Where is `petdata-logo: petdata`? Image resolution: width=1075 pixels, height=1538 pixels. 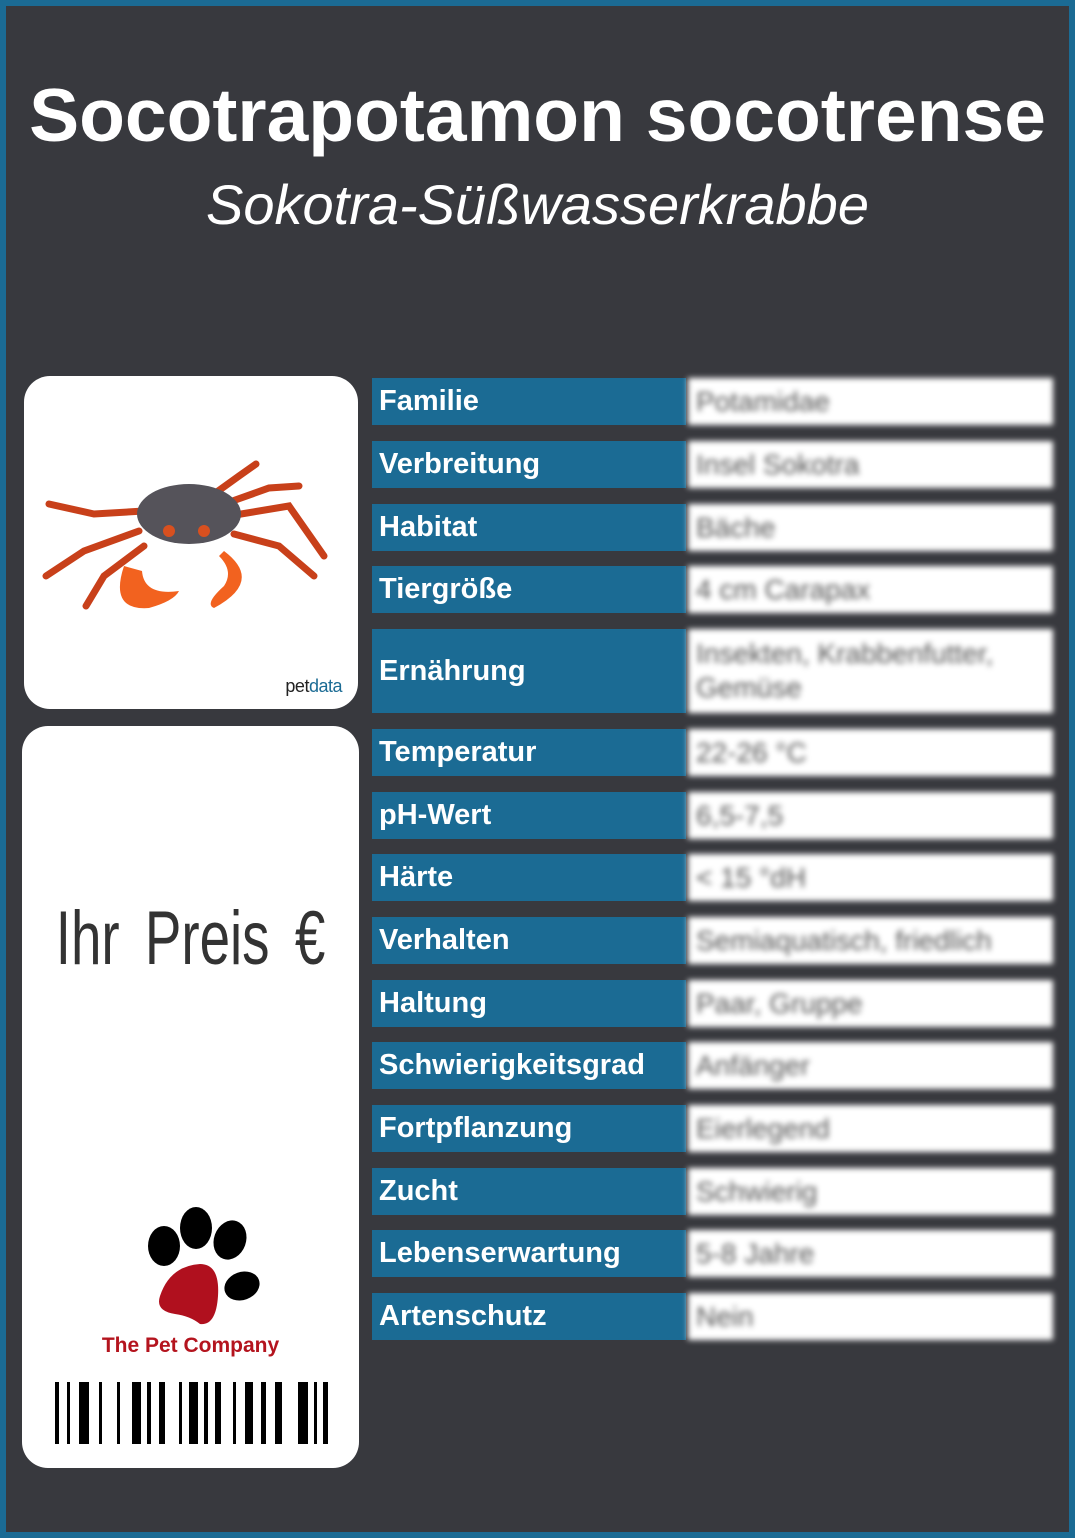 petdata-logo: petdata is located at coordinates (313, 686).